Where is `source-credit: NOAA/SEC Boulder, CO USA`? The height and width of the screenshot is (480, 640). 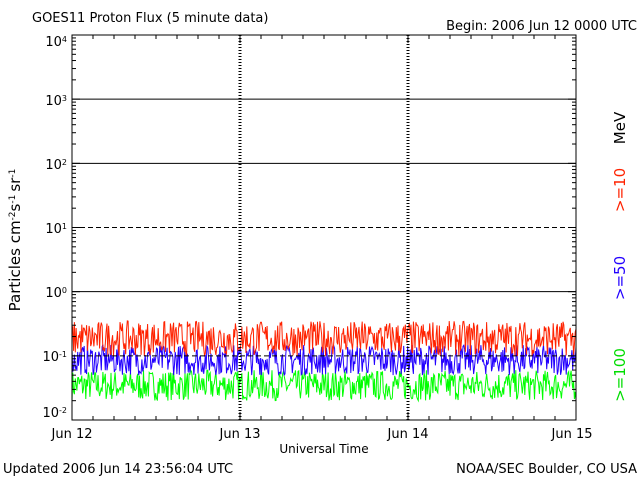 source-credit: NOAA/SEC Boulder, CO USA is located at coordinates (546, 469).